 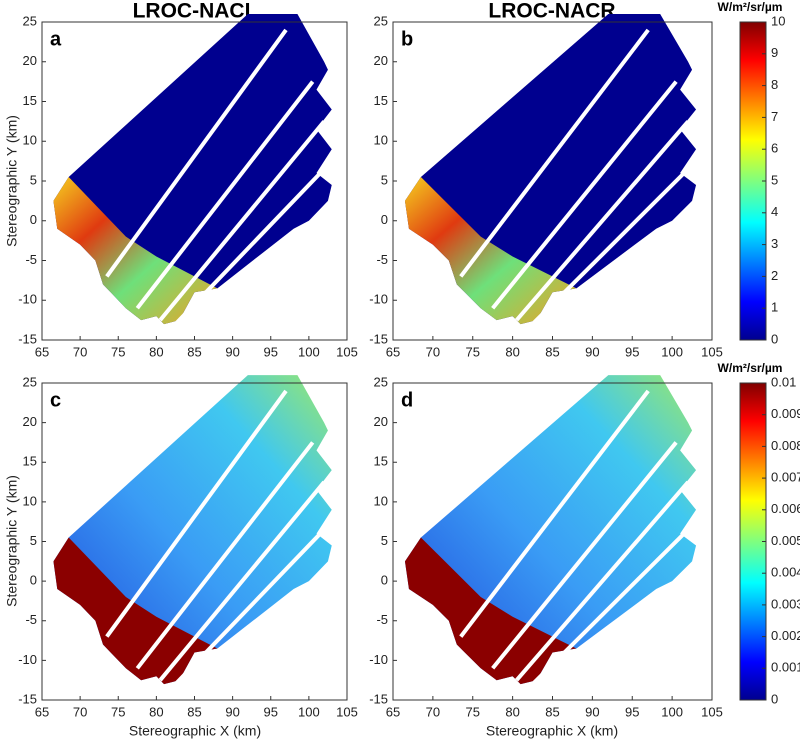 What do you see at coordinates (785, 508) in the screenshot?
I see `colorbar-tick-label: 0.006` at bounding box center [785, 508].